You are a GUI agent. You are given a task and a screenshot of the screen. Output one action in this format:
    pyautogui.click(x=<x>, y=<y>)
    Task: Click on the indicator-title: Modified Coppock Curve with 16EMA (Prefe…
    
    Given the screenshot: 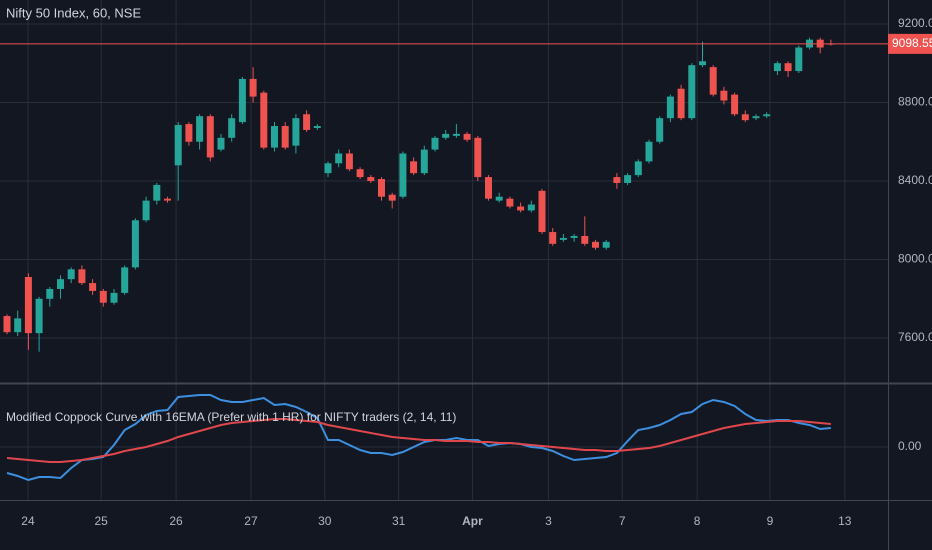 What is the action you would take?
    pyautogui.click(x=231, y=417)
    